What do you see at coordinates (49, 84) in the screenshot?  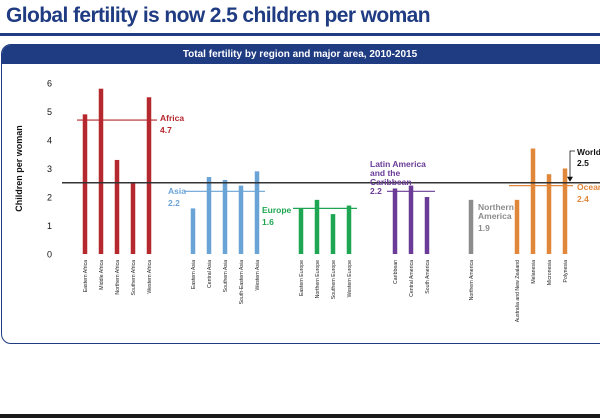 I see `y-tick-label: 6` at bounding box center [49, 84].